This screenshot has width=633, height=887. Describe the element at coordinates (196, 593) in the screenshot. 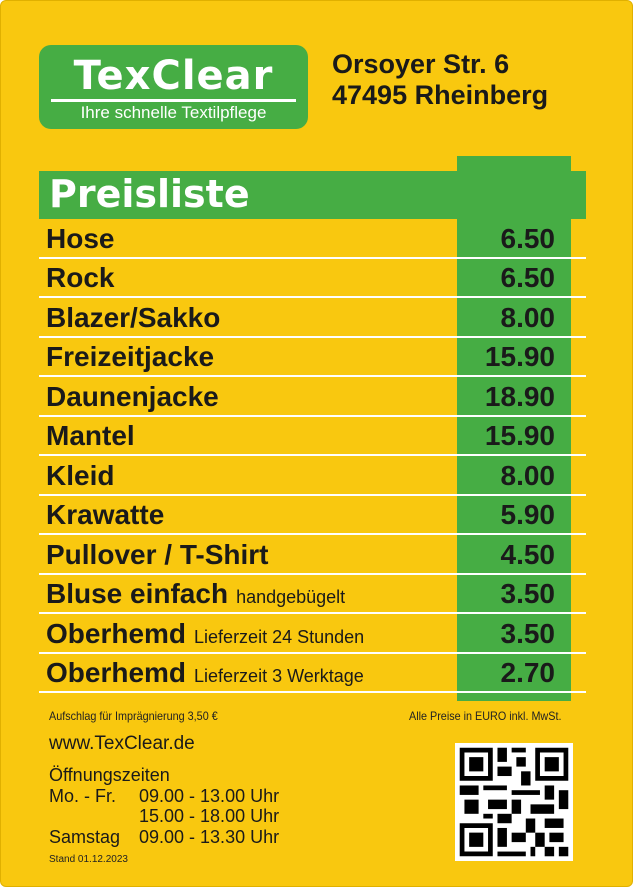

I see `item-name: Bluse einfach handgebügelt` at that location.